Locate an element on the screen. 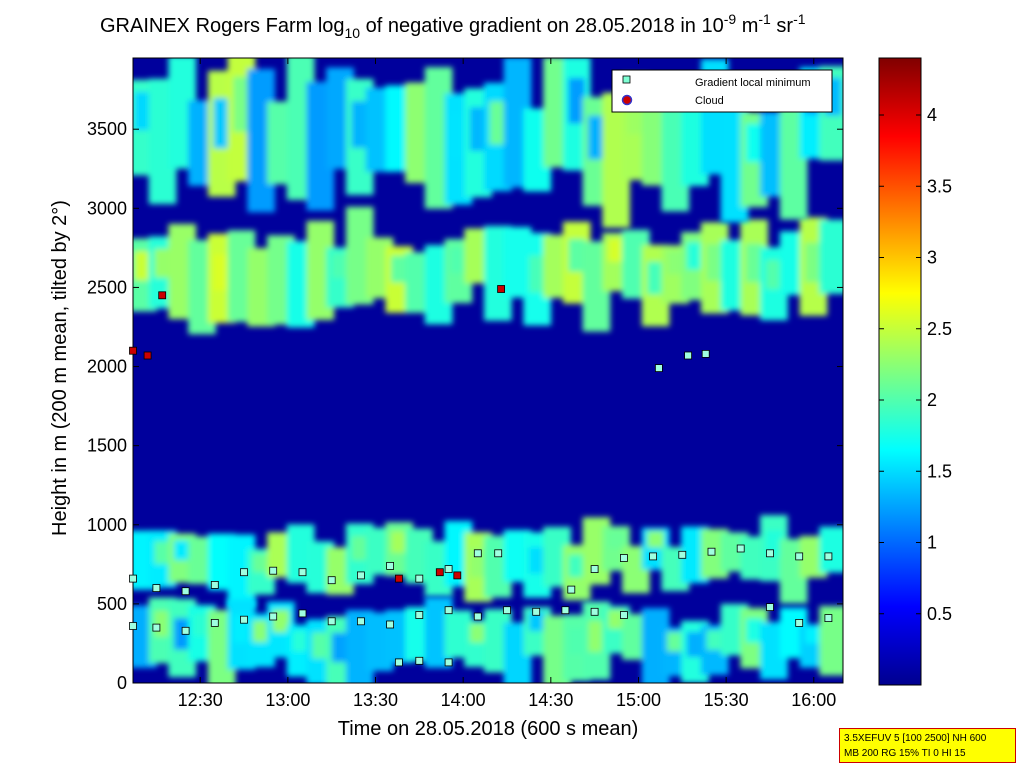 This screenshot has width=1024, height=767. colorbar-rect is located at coordinates (900, 371).